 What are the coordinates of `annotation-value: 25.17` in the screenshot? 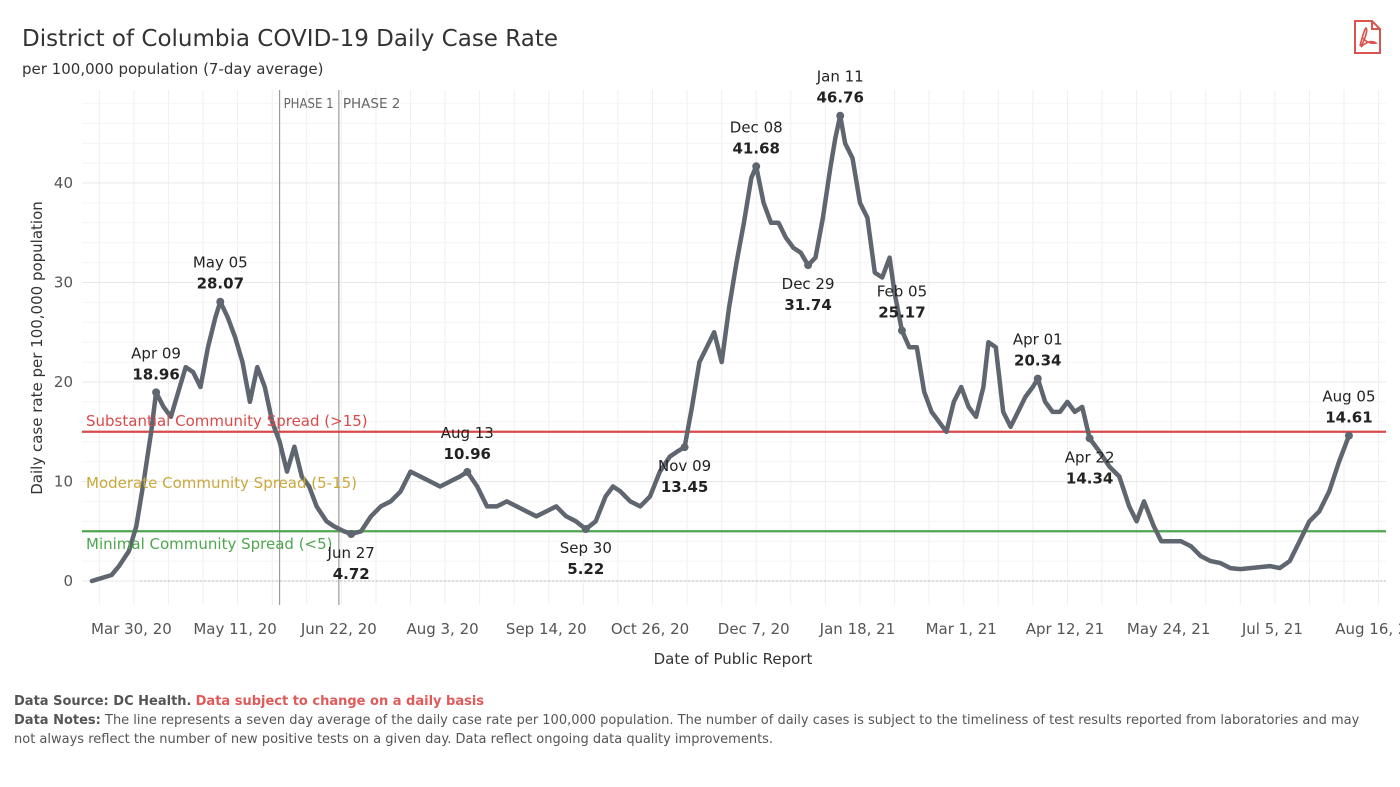 It's located at (901, 313).